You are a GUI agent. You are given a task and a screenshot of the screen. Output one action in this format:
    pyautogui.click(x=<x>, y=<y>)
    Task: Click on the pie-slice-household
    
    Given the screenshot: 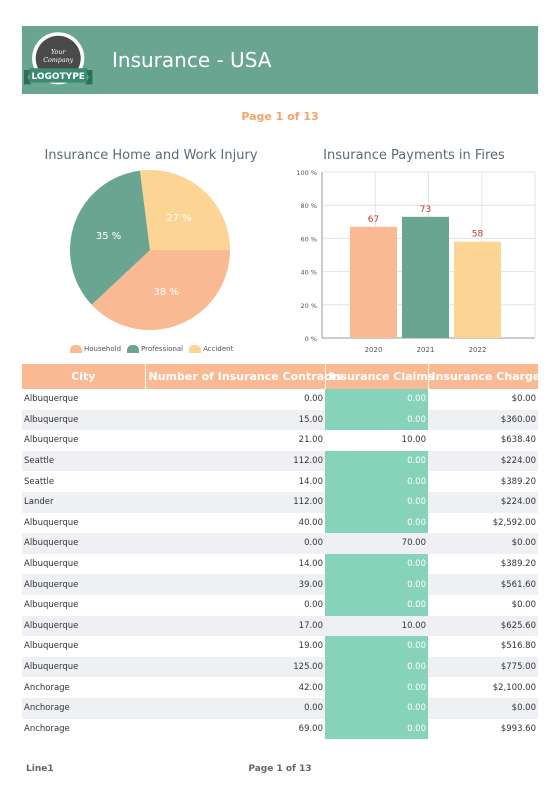 What is the action you would take?
    pyautogui.click(x=160, y=290)
    